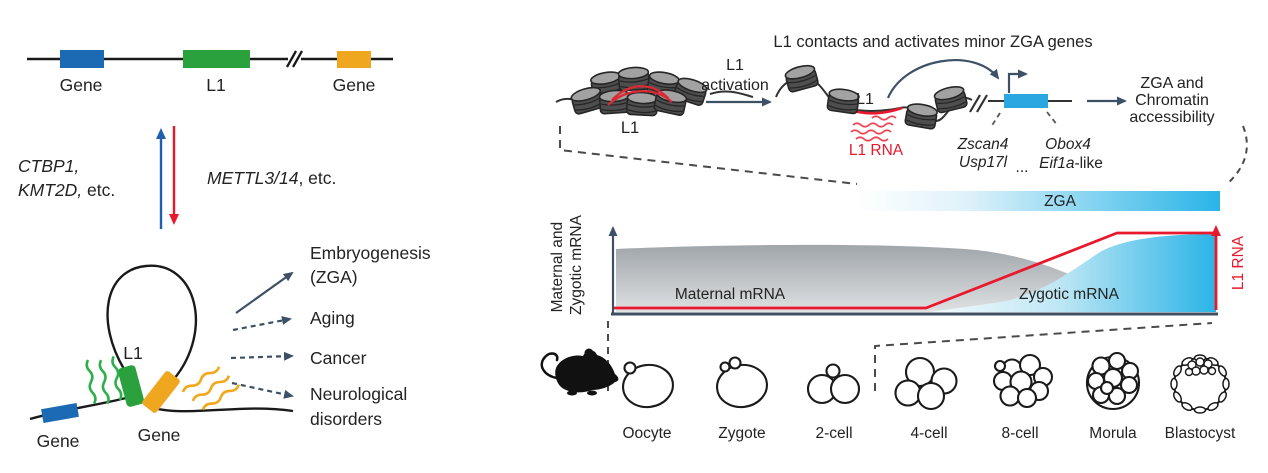 This screenshot has height=473, width=1268. Describe the element at coordinates (1238, 262) in the screenshot. I see `l1-rna-axis-label: L1 RNA` at that location.